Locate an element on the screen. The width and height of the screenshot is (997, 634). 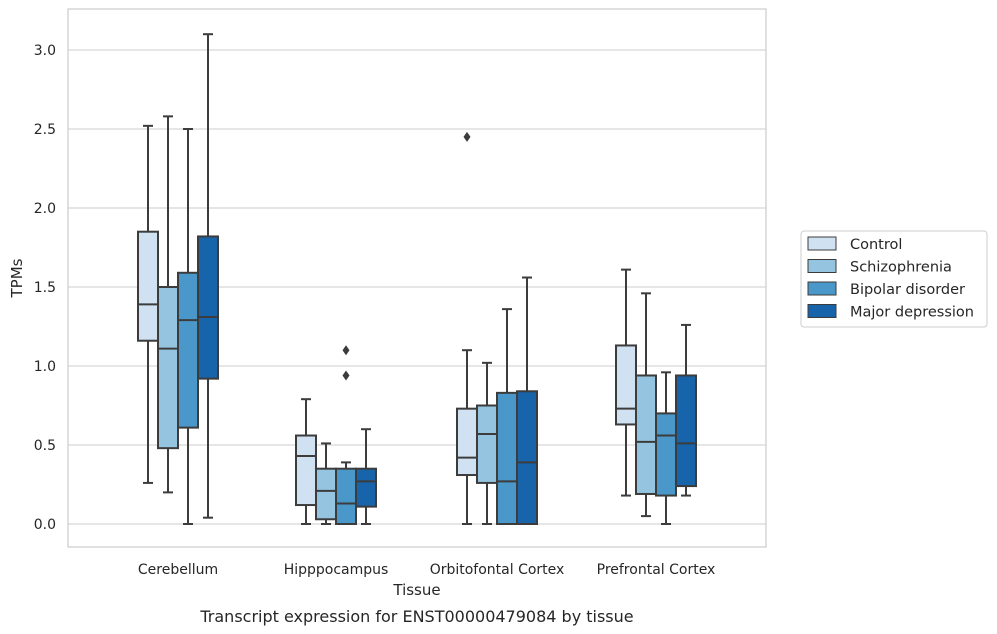
legend-label: Bipolar disorder is located at coordinates (907, 290).